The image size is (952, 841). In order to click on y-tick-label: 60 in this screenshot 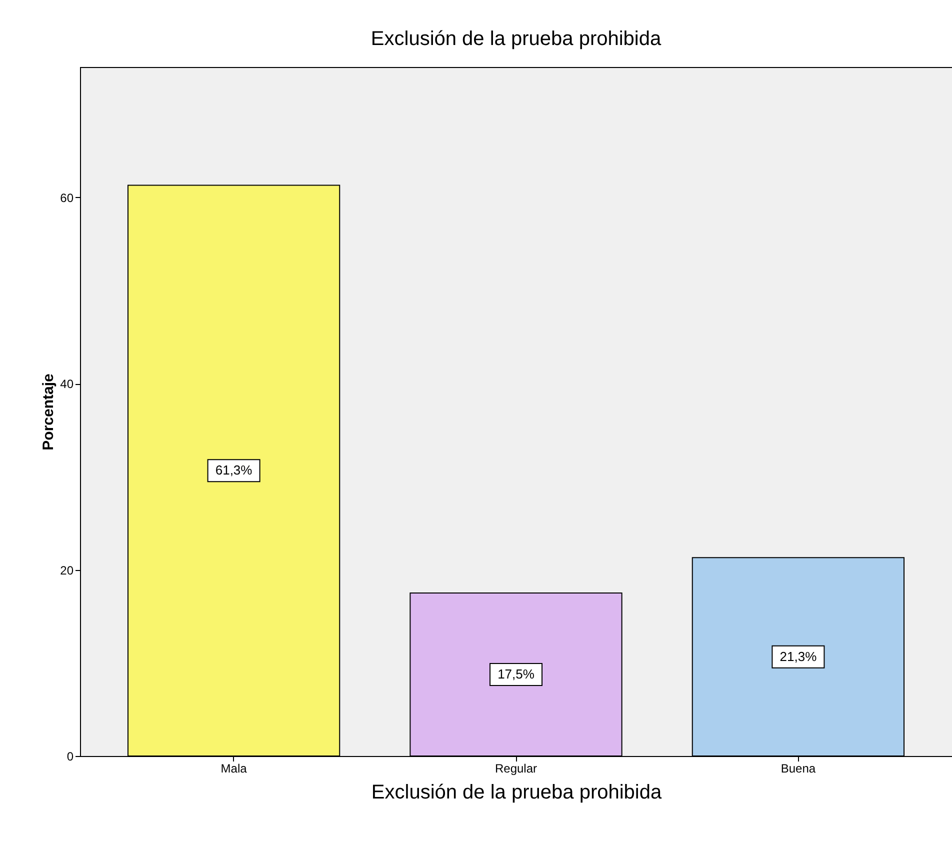, I will do `click(67, 197)`.